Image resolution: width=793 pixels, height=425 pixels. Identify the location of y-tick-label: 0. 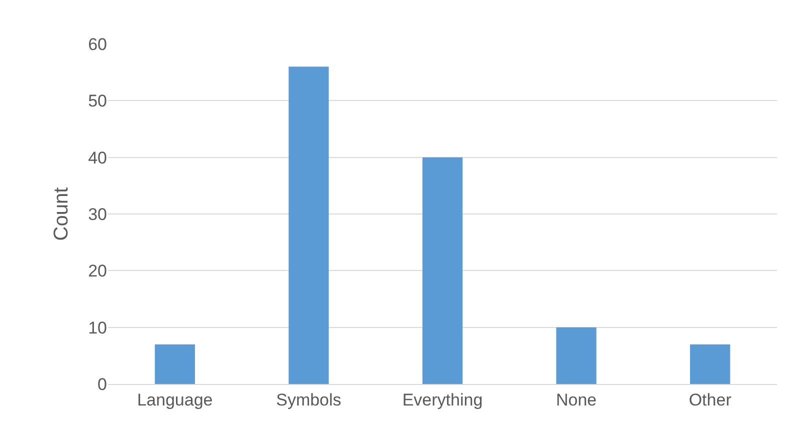
(102, 384).